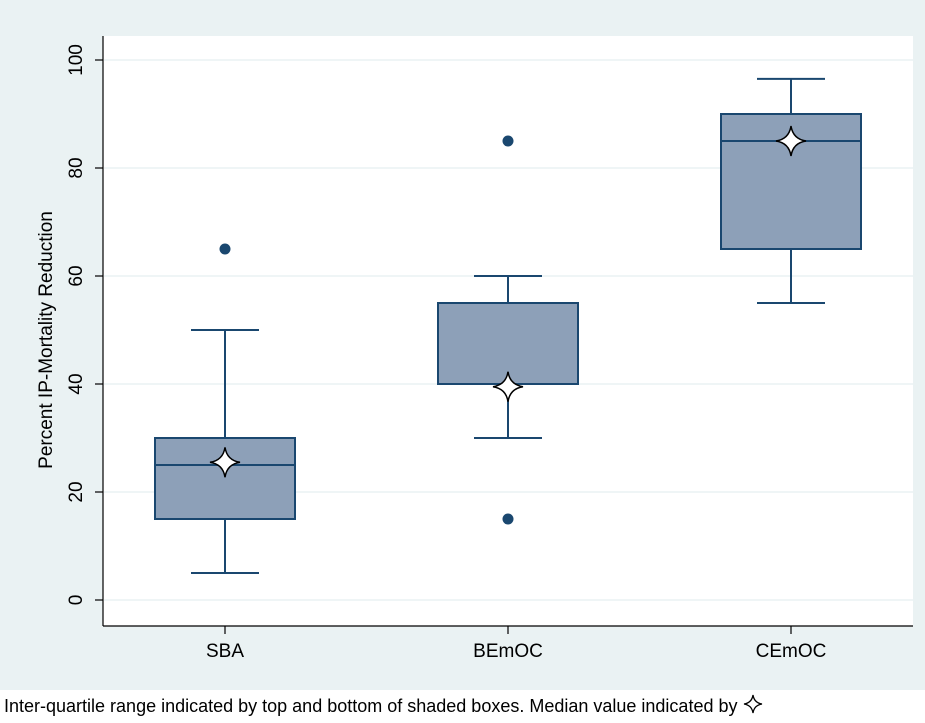 This screenshot has width=925, height=723. Describe the element at coordinates (225, 408) in the screenshot. I see `box-SBA` at that location.